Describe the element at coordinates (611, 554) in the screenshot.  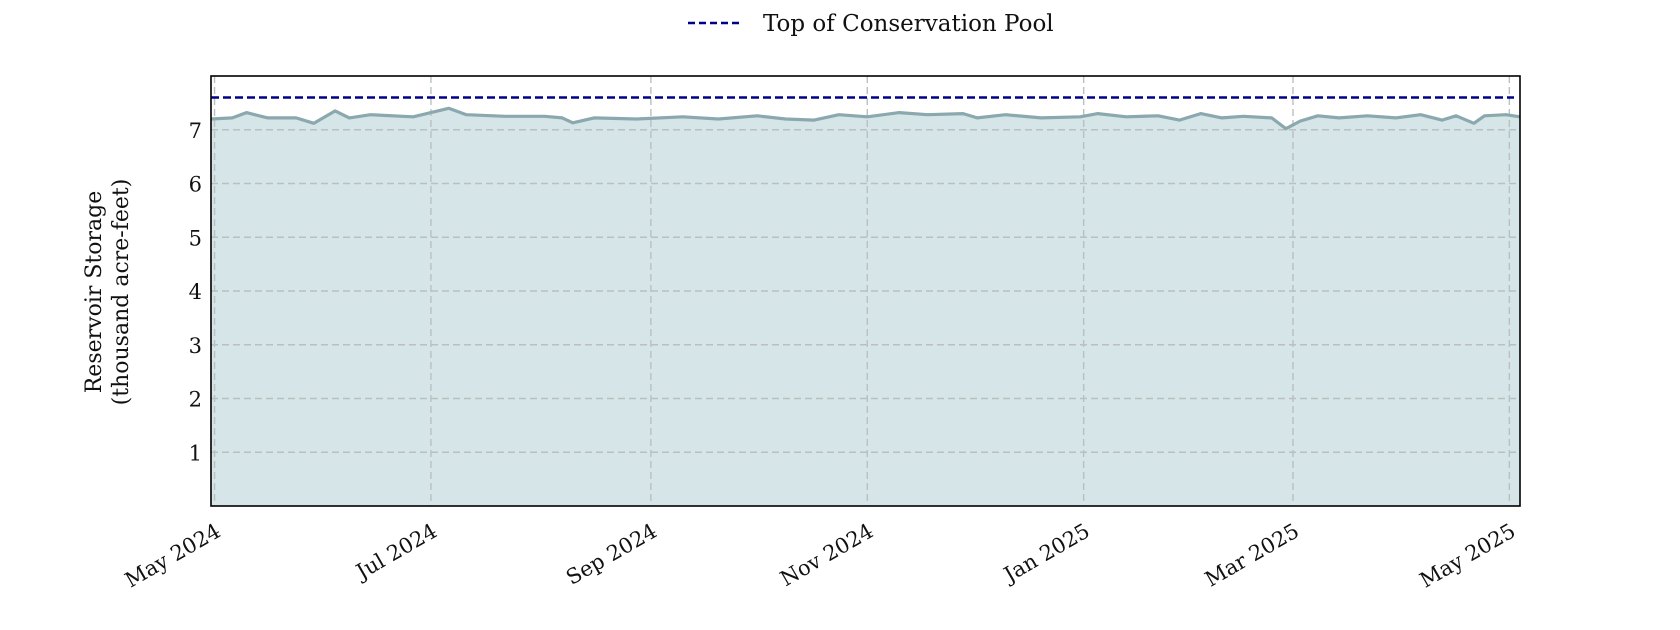
I see `x-tick-label: Sep 2024` at that location.